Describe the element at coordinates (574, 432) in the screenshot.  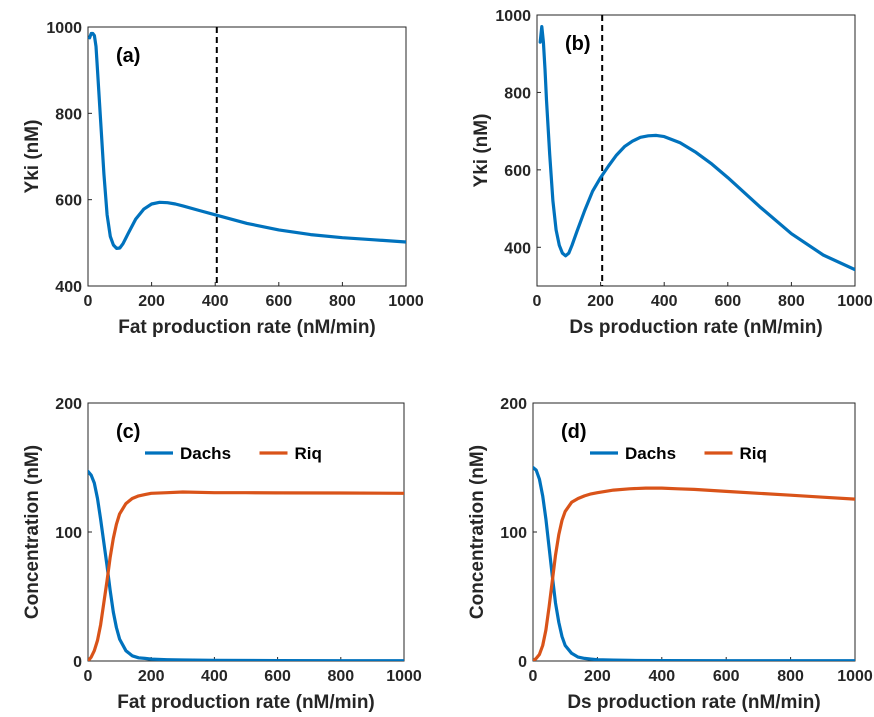
I see `panel-label: (d)` at that location.